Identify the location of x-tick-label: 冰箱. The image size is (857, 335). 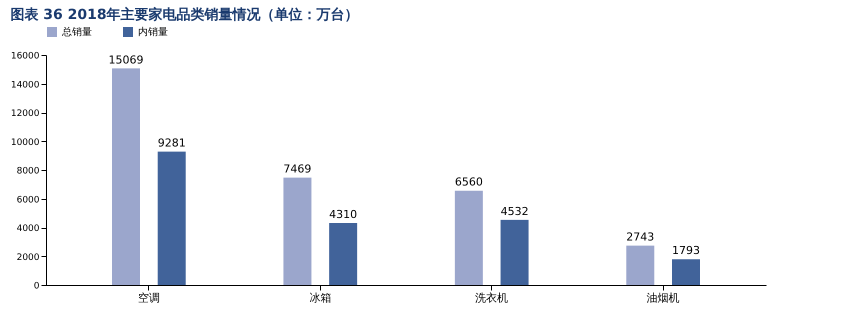
(320, 298).